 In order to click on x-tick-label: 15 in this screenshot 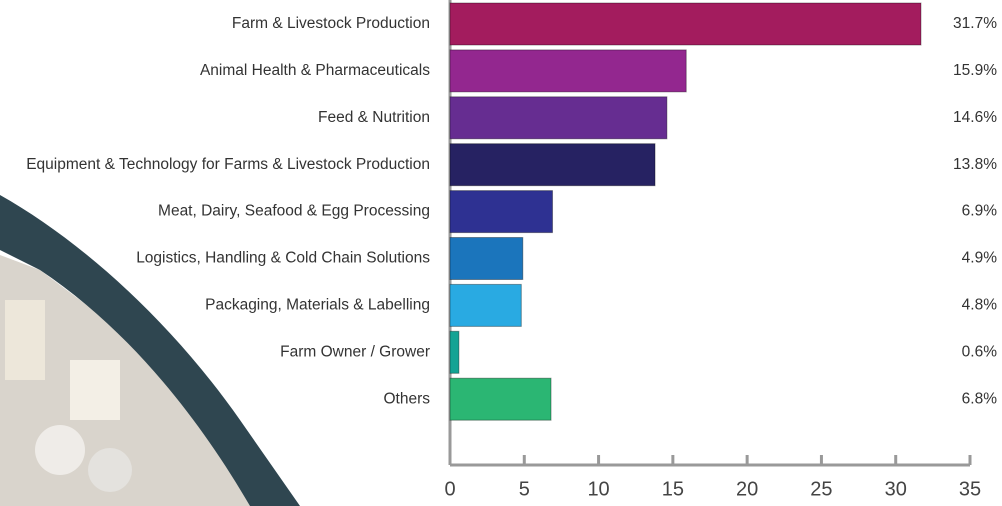, I will do `click(673, 489)`.